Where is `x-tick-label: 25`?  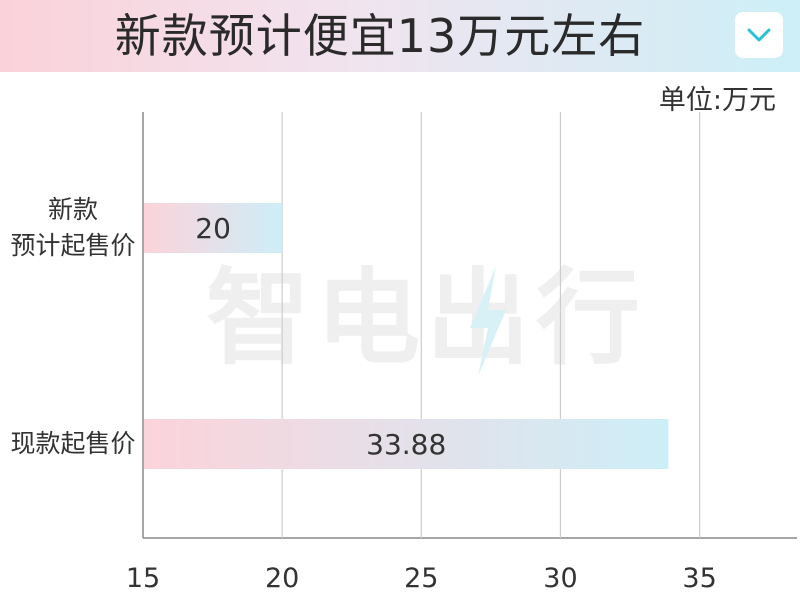 x-tick-label: 25 is located at coordinates (421, 578).